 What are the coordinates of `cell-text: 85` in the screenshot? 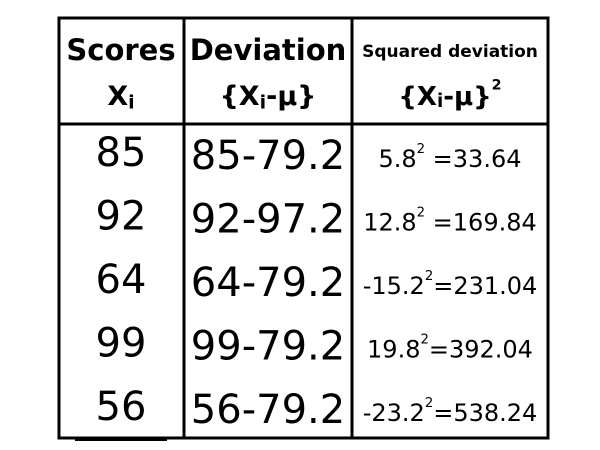 It's located at (121, 153).